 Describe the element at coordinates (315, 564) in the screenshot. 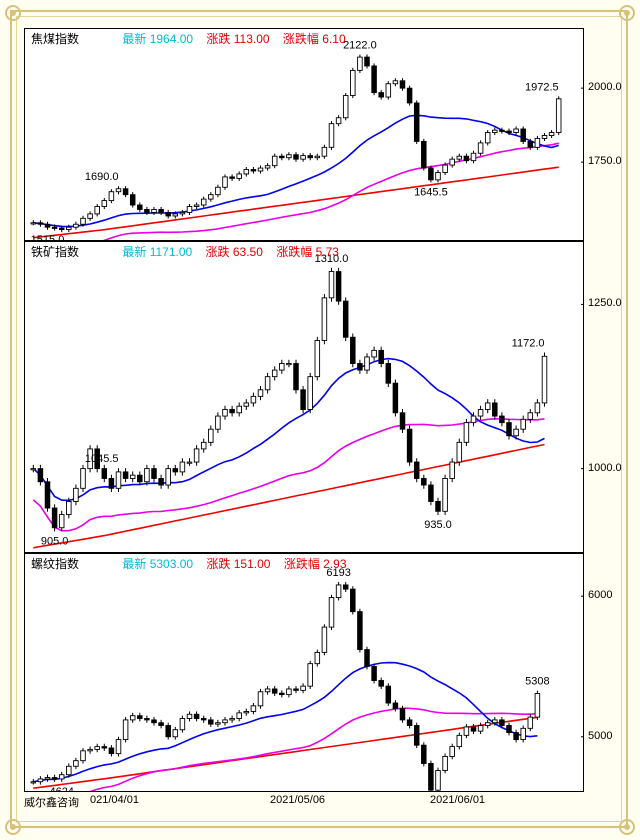

I see `percent-change: 涨跌幅 2.93` at that location.